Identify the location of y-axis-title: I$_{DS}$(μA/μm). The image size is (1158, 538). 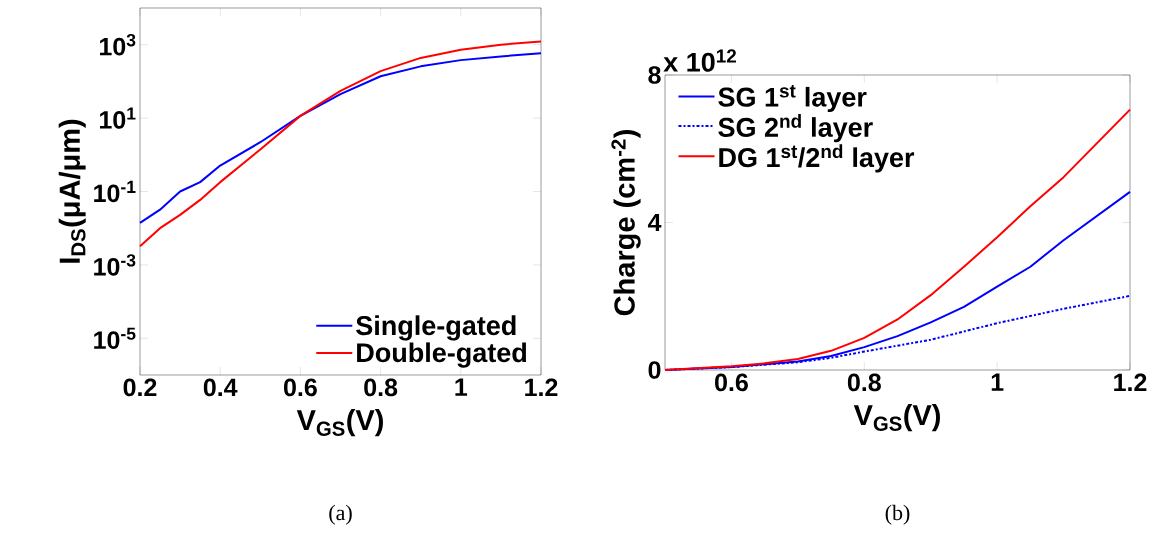
(72, 191).